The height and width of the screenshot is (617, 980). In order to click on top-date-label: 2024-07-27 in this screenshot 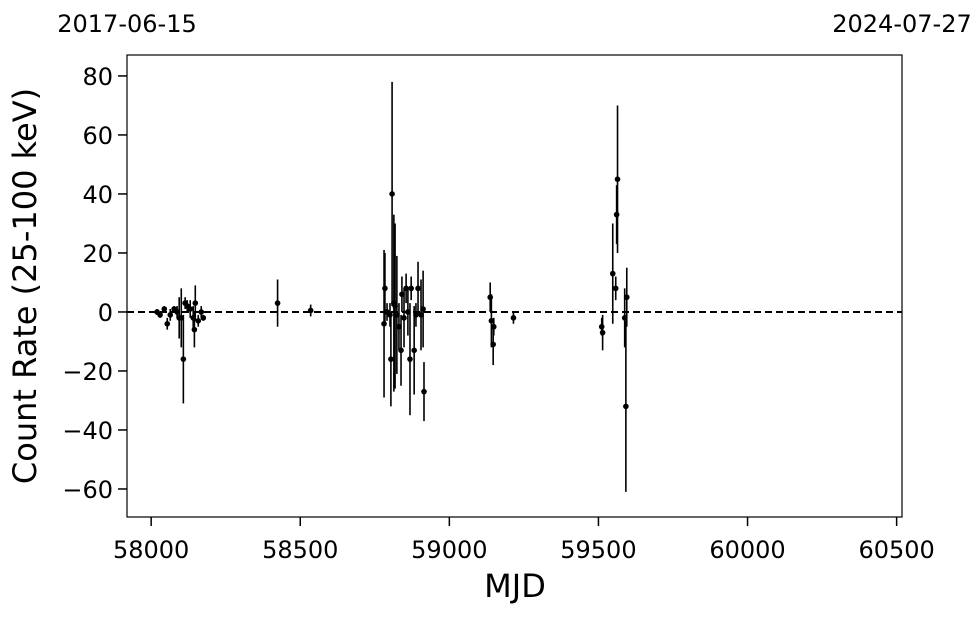, I will do `click(901, 24)`.